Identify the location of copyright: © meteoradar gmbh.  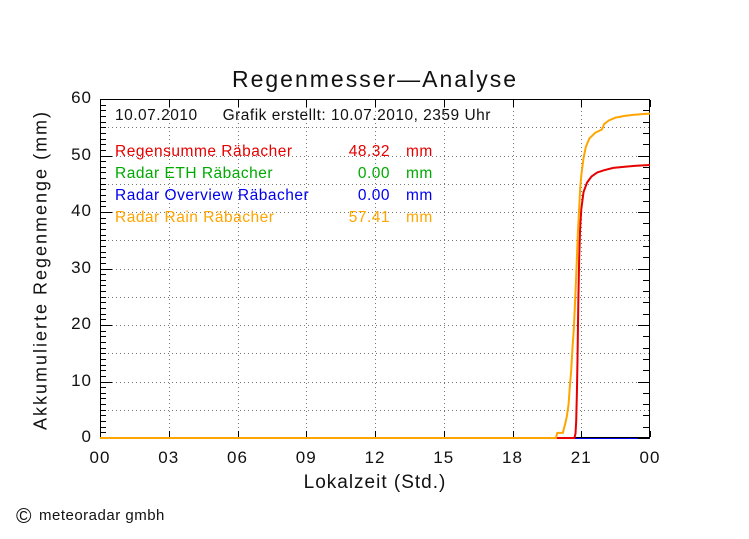
(90, 517).